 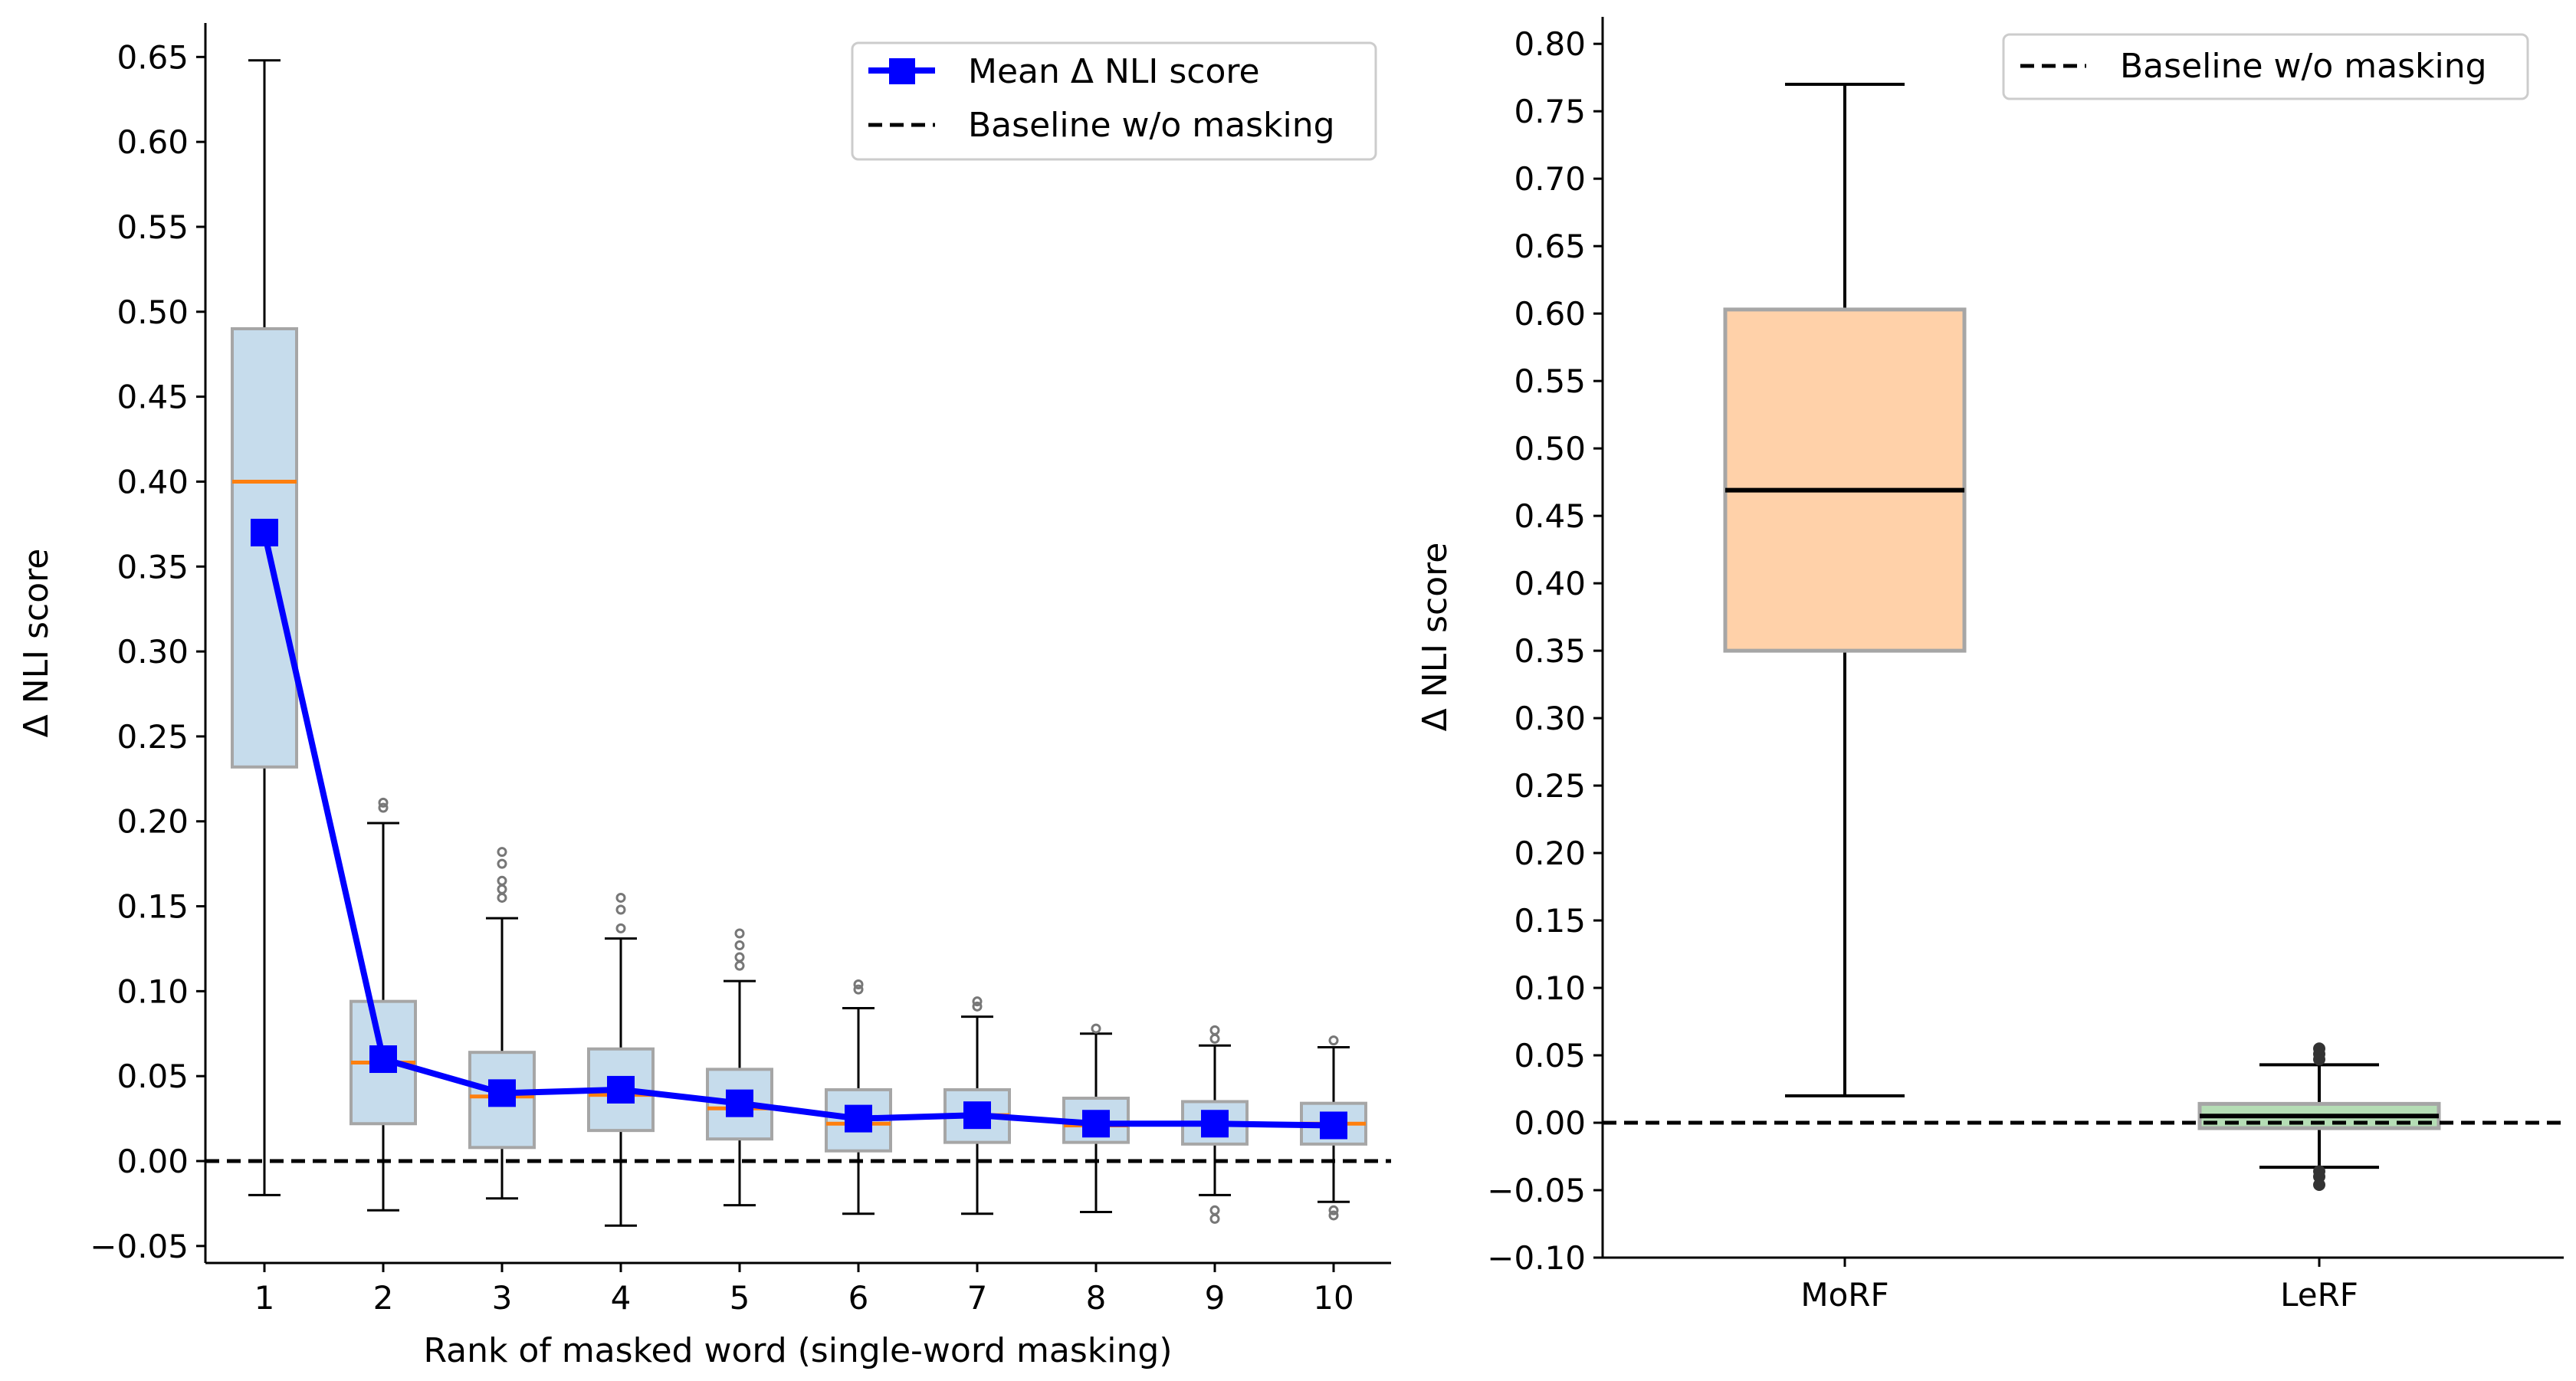 What do you see at coordinates (1550, 44) in the screenshot?
I see `y-tick-label: 0.80` at bounding box center [1550, 44].